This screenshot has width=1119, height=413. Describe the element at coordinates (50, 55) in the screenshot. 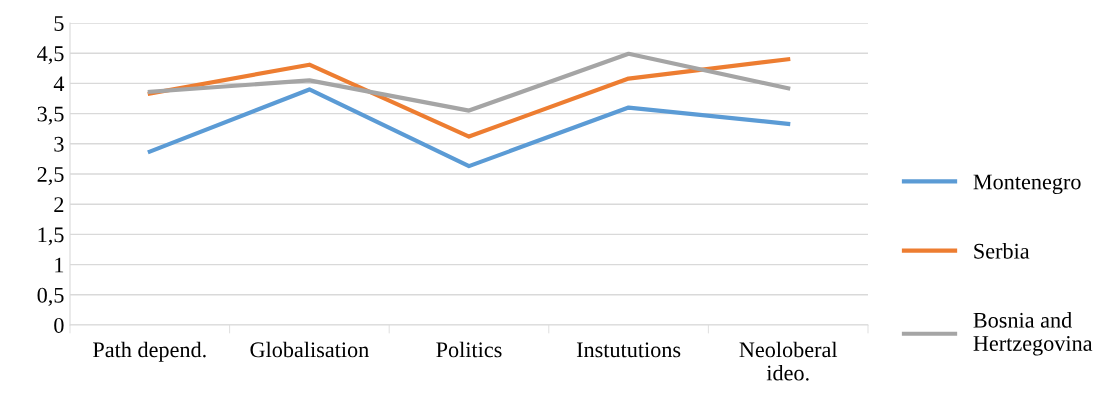

I see `y-tick-label: 4,5` at that location.